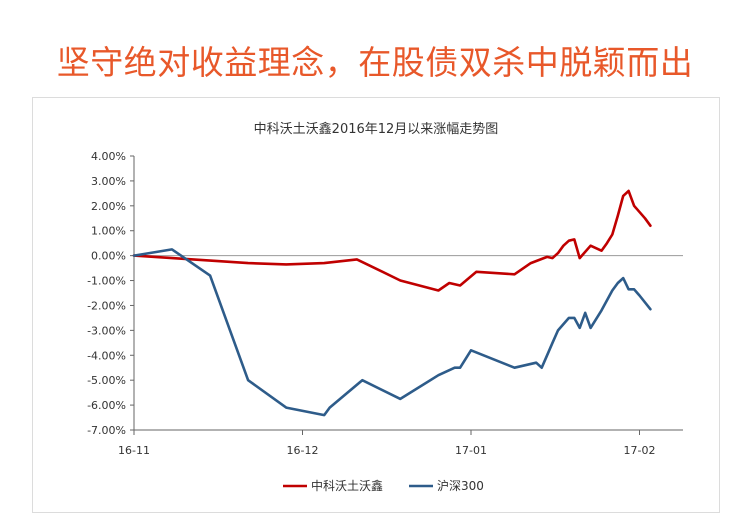  I want to click on y-tick-label: 2.00%, so click(108, 206).